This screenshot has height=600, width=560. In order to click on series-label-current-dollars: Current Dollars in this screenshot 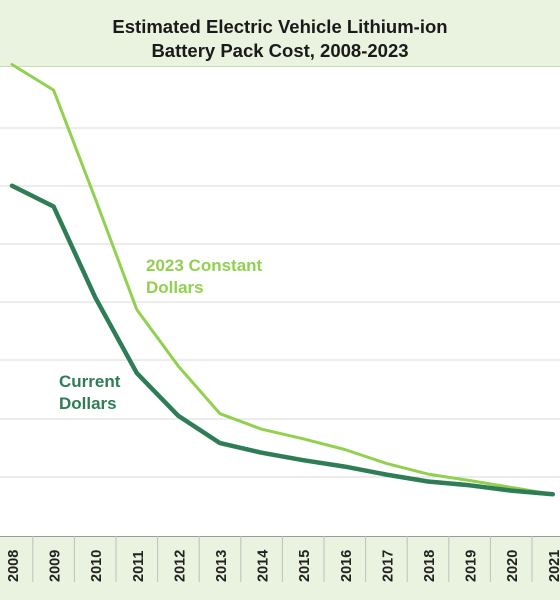, I will do `click(90, 392)`.